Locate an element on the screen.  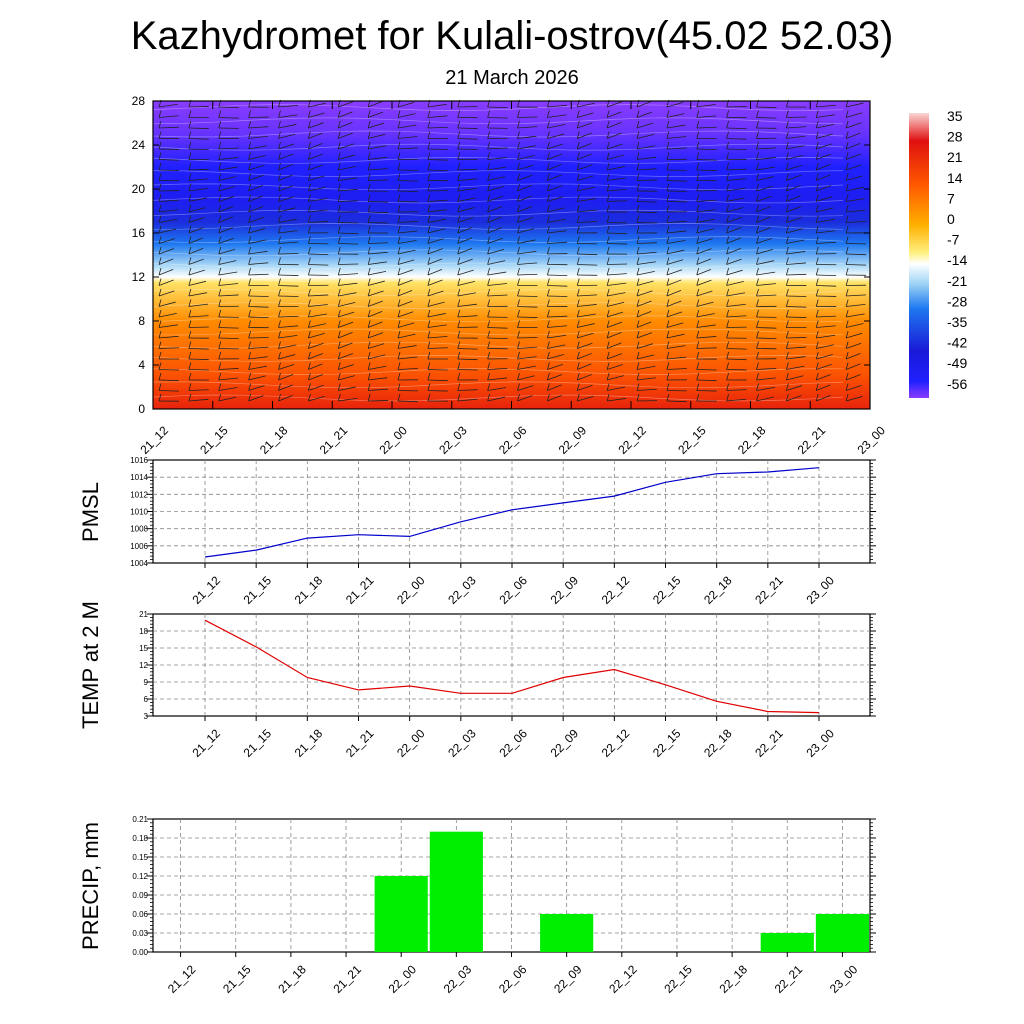
x-tick-label: 22_06 is located at coordinates (513, 979).